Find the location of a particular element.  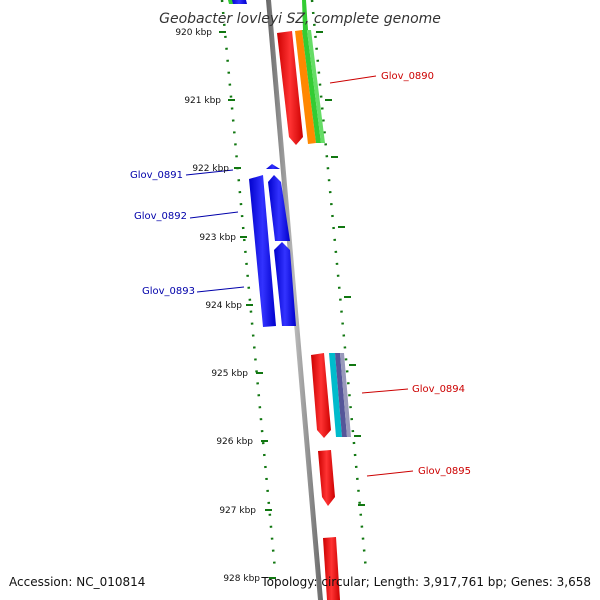

gene-label-glov-0895: Glov_0895 is located at coordinates (444, 471).